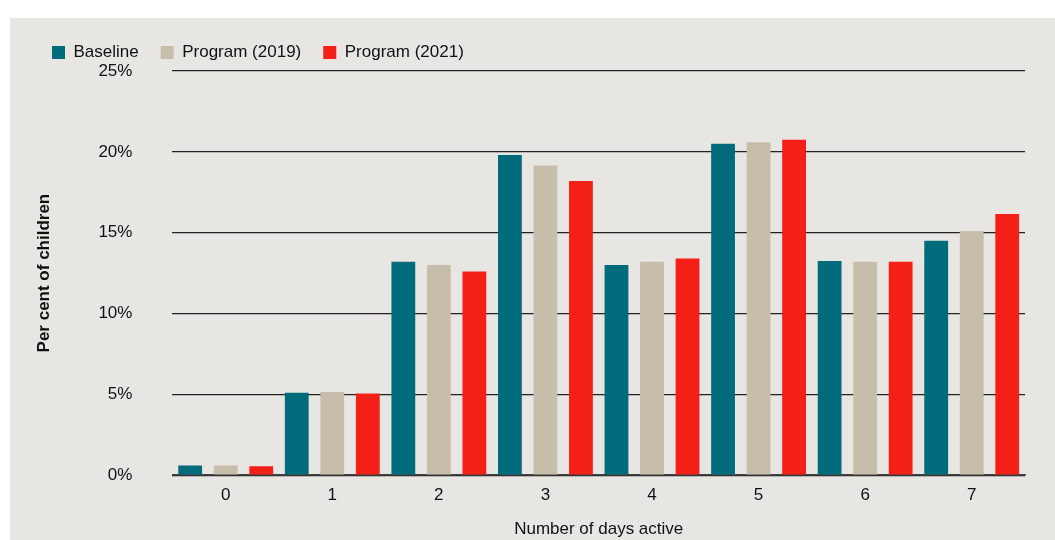 The width and height of the screenshot is (1055, 540). Describe the element at coordinates (332, 495) in the screenshot. I see `x-tick-label: 1` at that location.